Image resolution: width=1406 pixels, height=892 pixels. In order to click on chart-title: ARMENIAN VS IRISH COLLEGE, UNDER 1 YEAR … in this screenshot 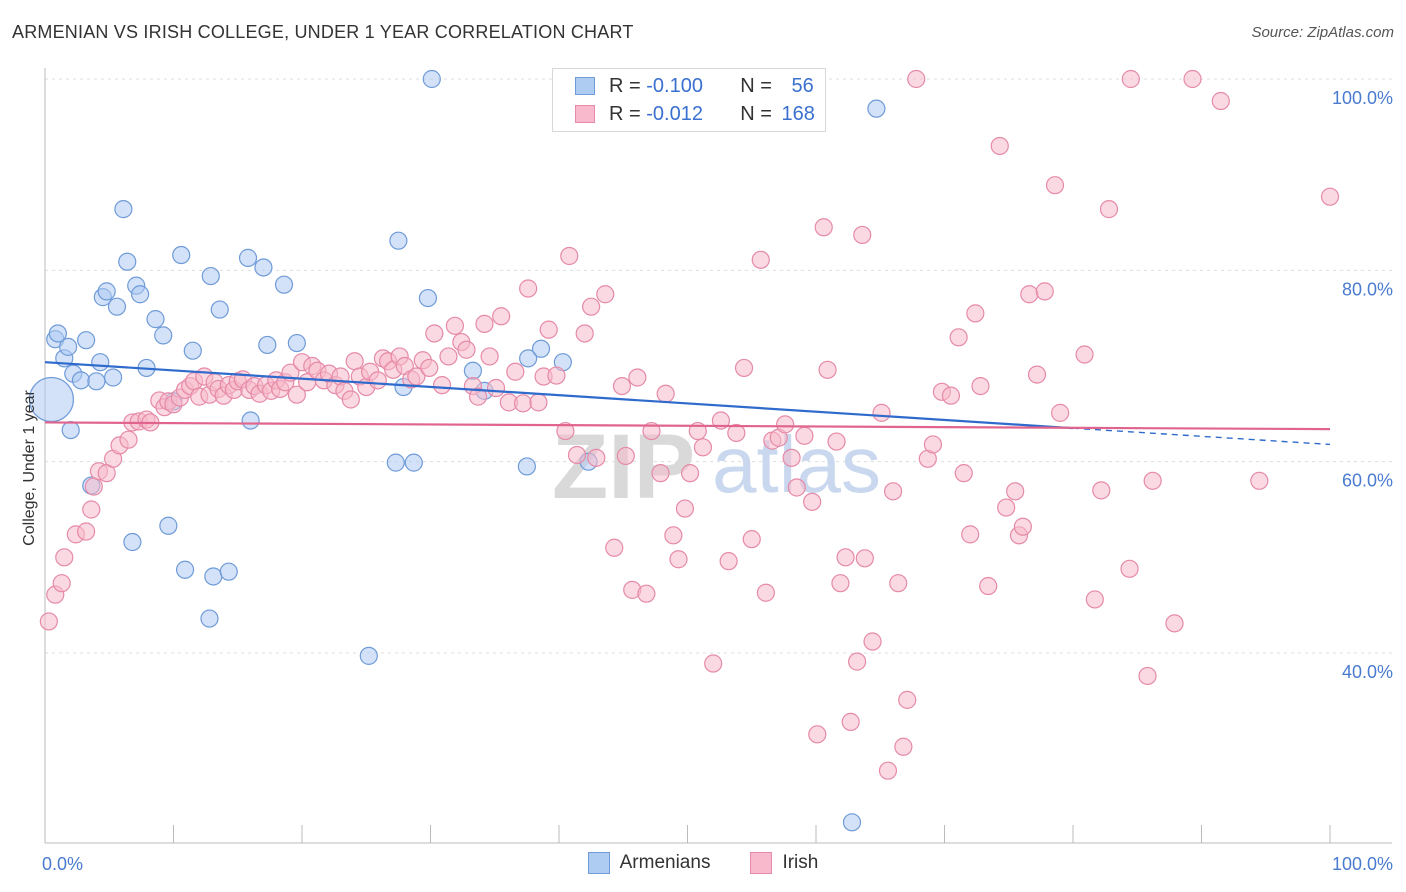, I will do `click(323, 32)`.